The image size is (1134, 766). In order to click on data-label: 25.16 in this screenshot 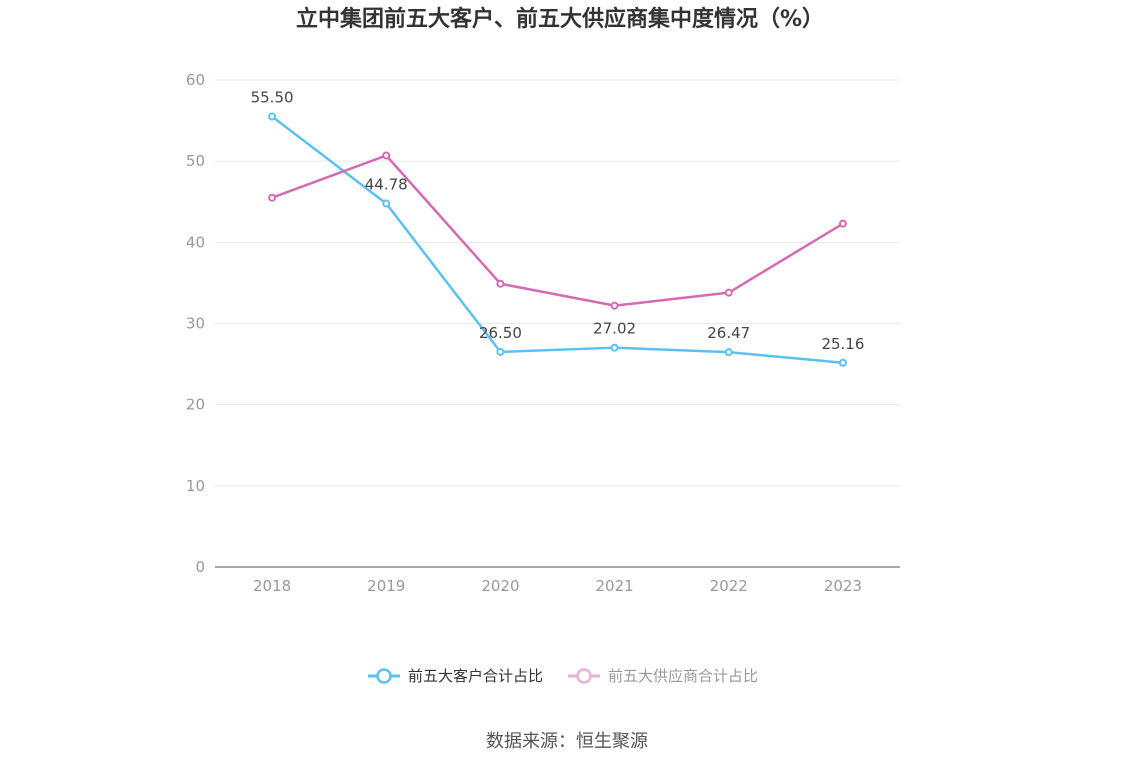, I will do `click(842, 344)`.